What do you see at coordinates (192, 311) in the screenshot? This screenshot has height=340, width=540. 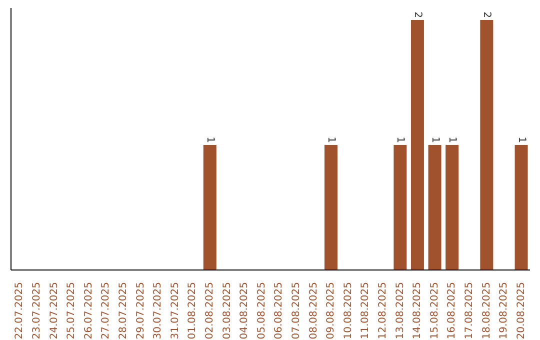 I see `x-tick-label: 01.08.2025` at bounding box center [192, 311].